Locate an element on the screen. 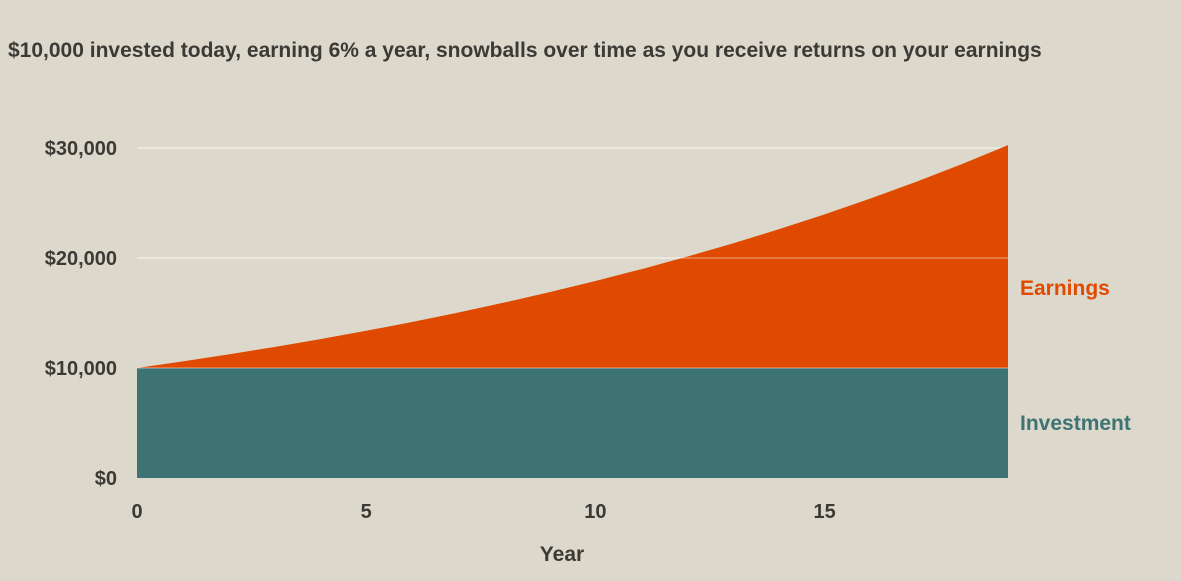 Image resolution: width=1181 pixels, height=581 pixels. earnings-label: Earnings is located at coordinates (1065, 288).